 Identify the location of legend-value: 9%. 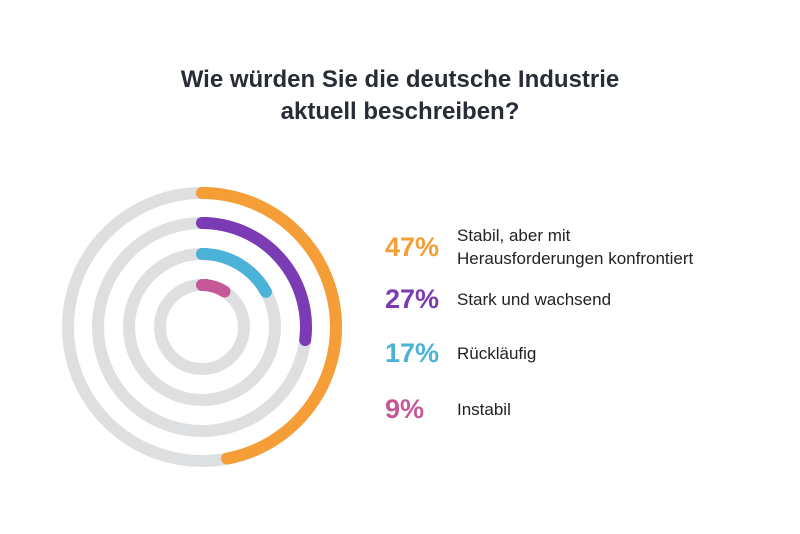
(405, 409).